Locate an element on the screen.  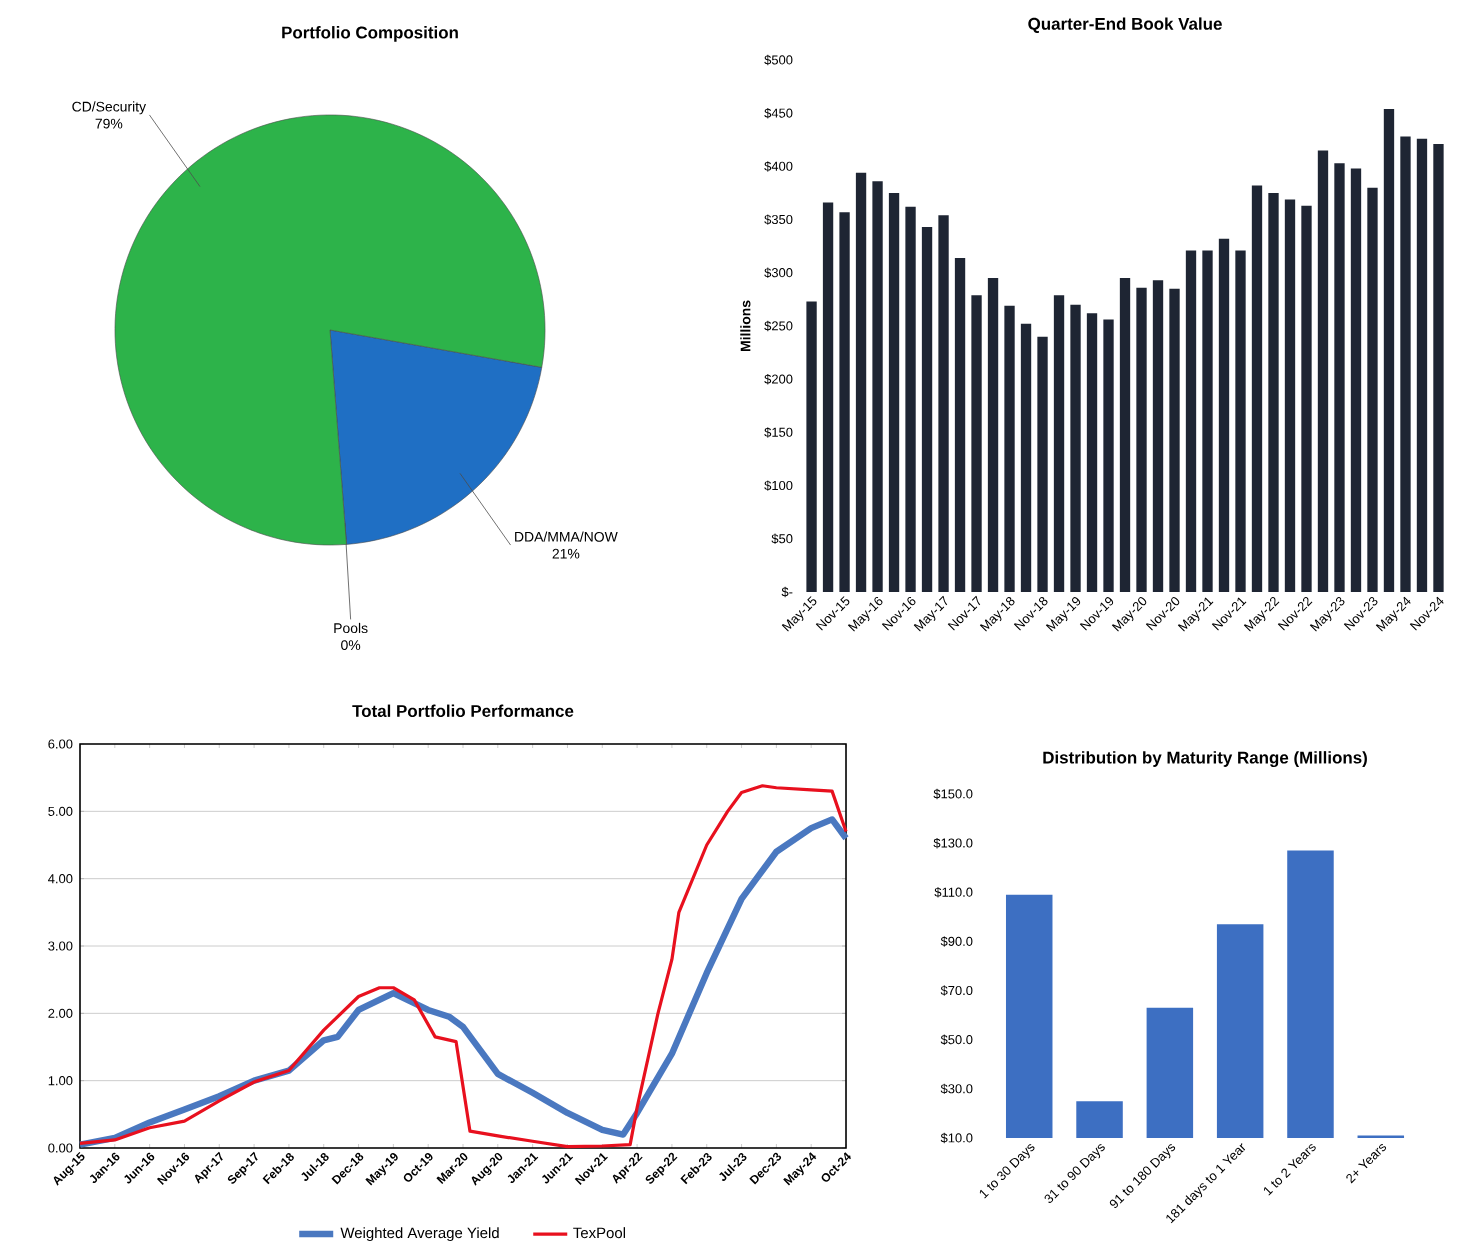
chart-title: Portfolio Composition is located at coordinates (370, 34).